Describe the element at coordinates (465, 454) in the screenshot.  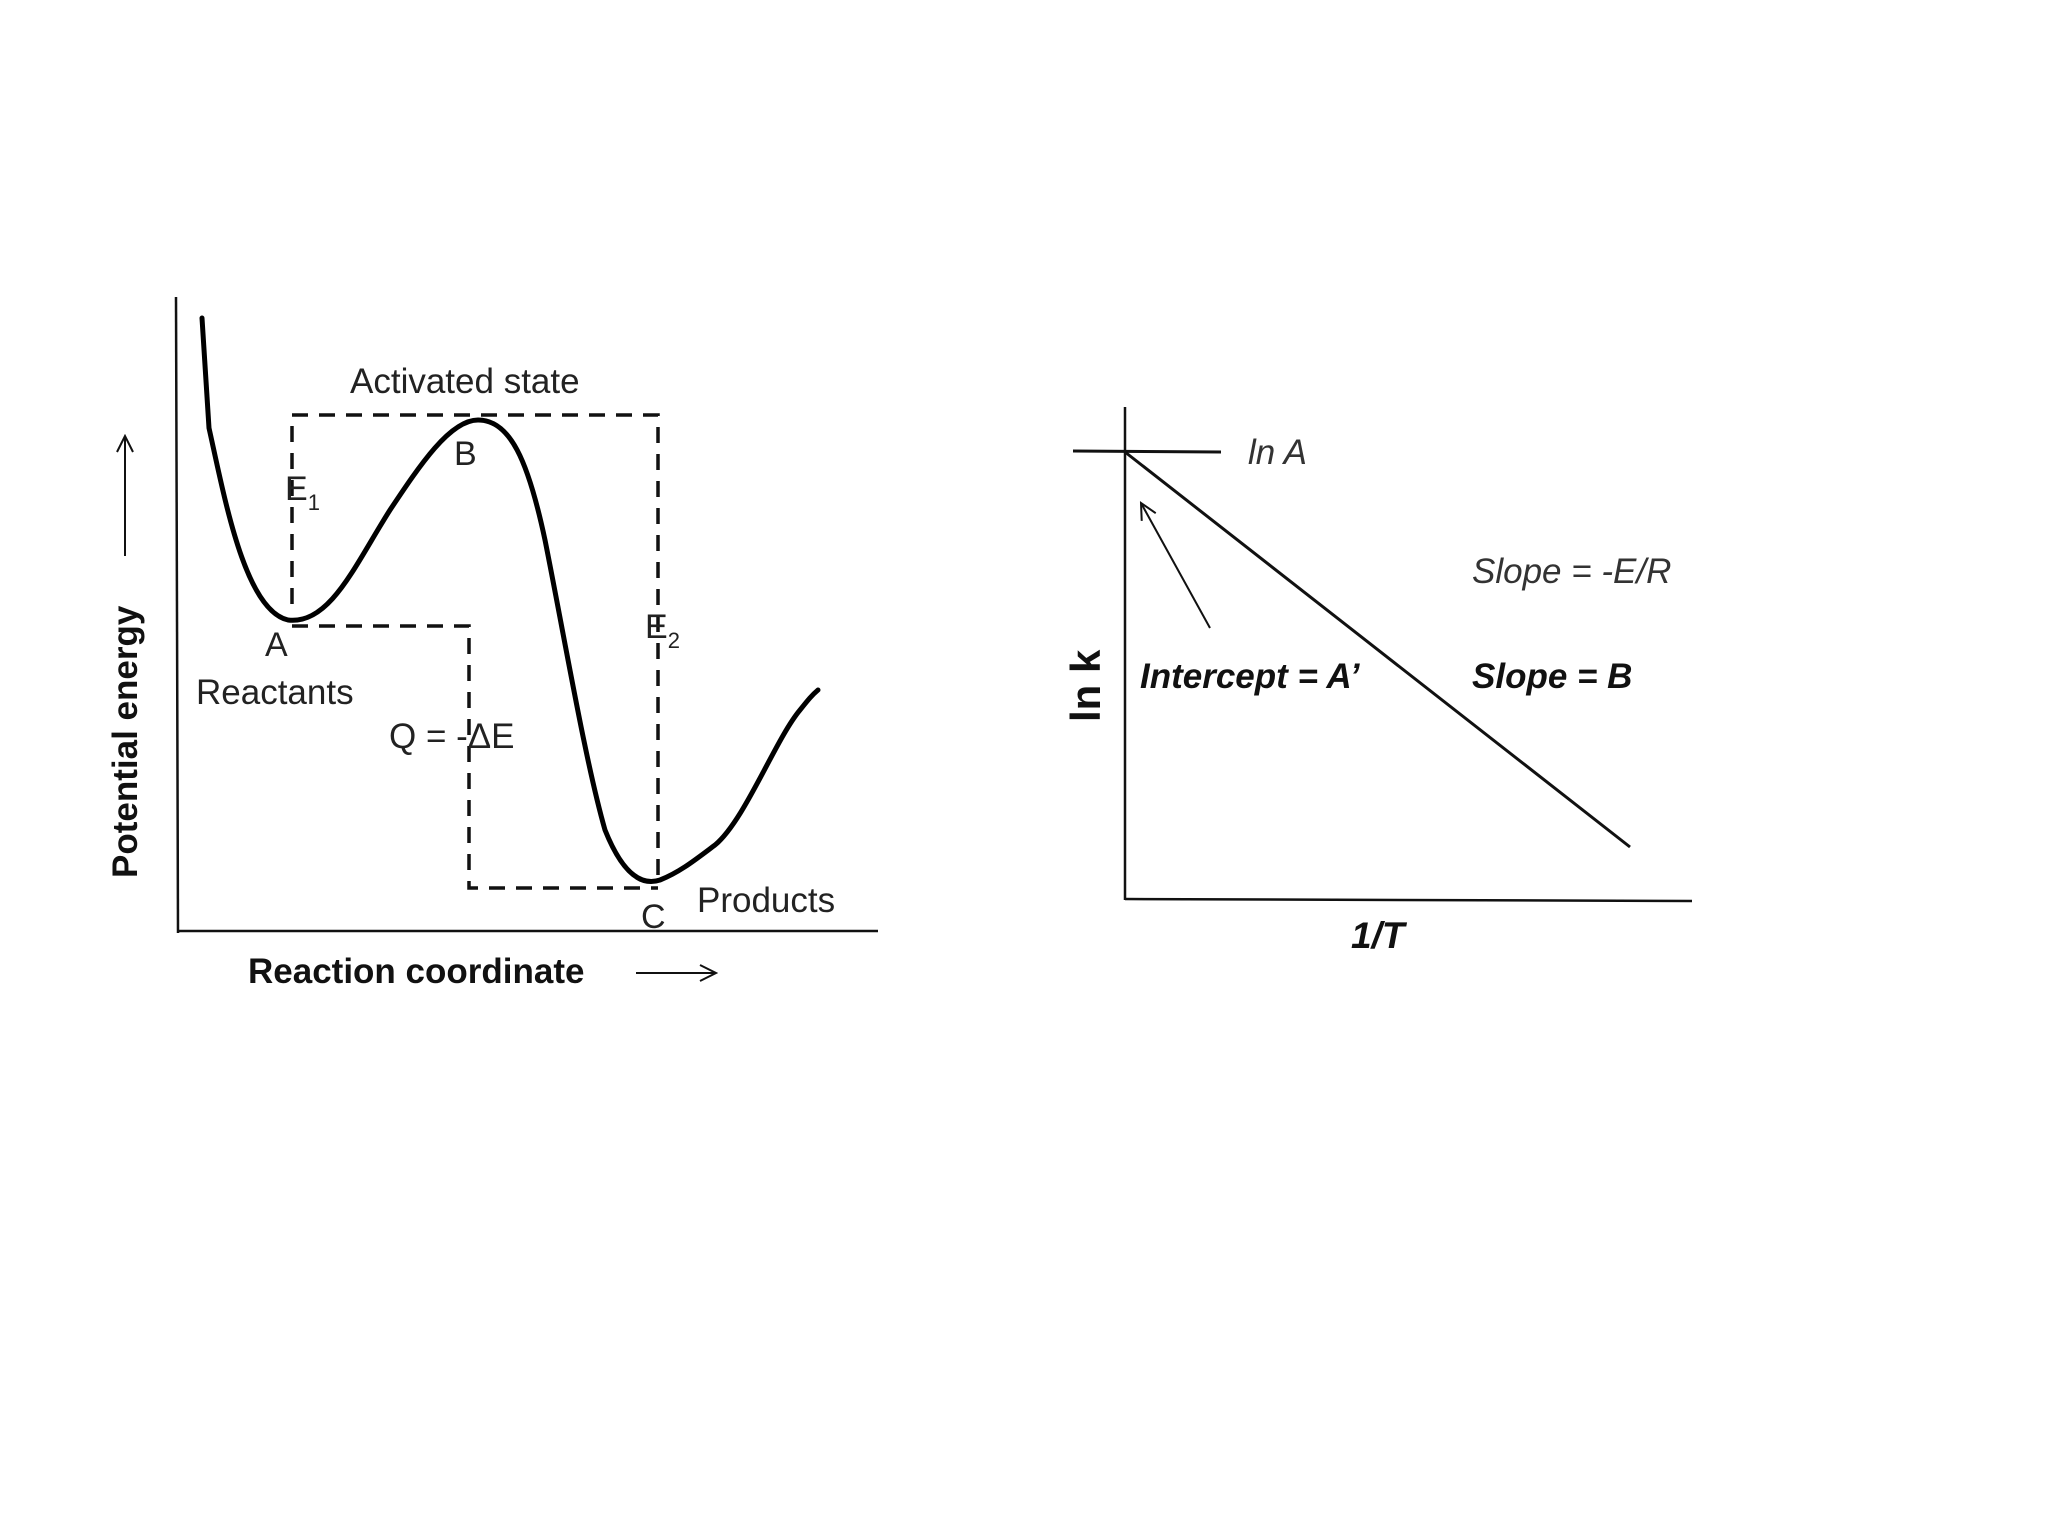
I see `point-b-label: B` at that location.